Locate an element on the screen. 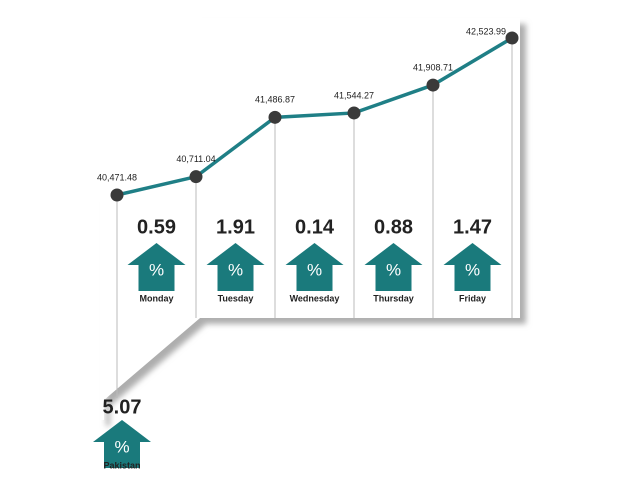 Image resolution: width=640 pixels, height=480 pixels. change-value: 1.47 is located at coordinates (472, 227).